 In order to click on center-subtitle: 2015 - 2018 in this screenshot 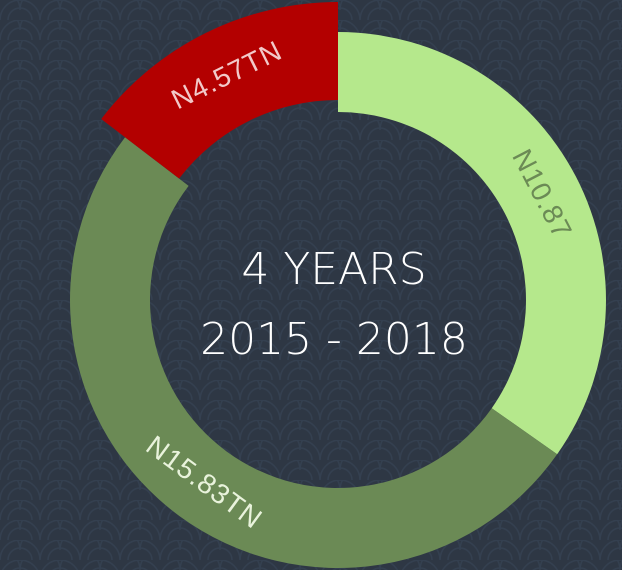, I will do `click(334, 339)`.